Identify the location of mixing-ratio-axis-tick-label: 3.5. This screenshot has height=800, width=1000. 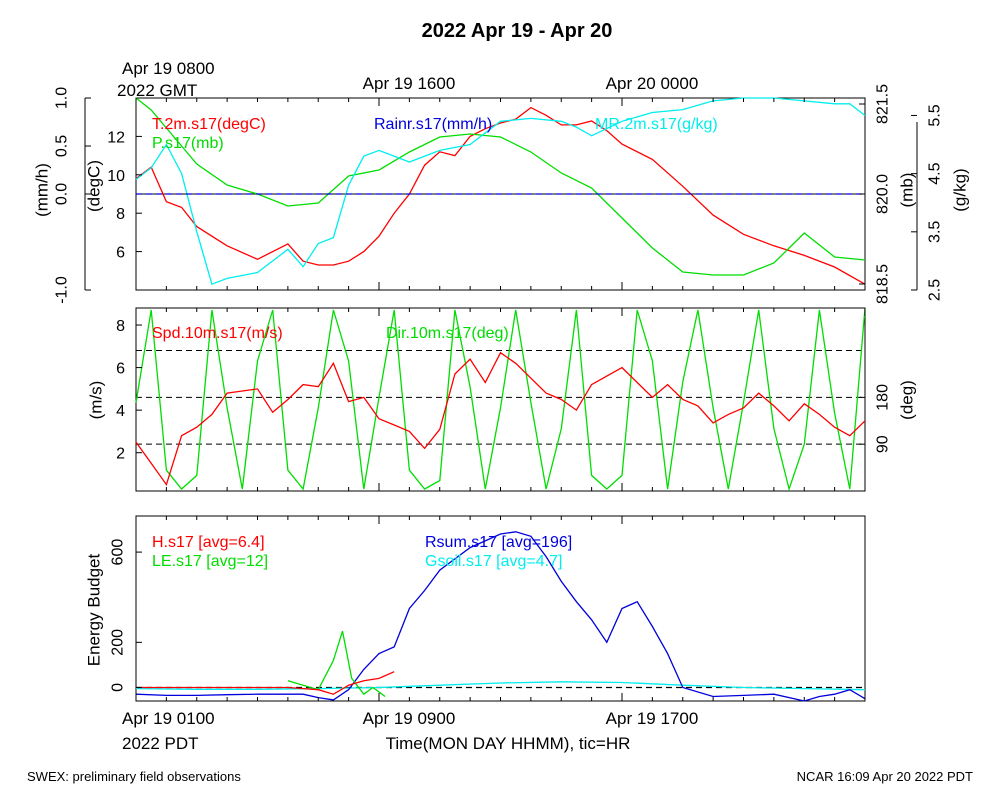
(935, 232).